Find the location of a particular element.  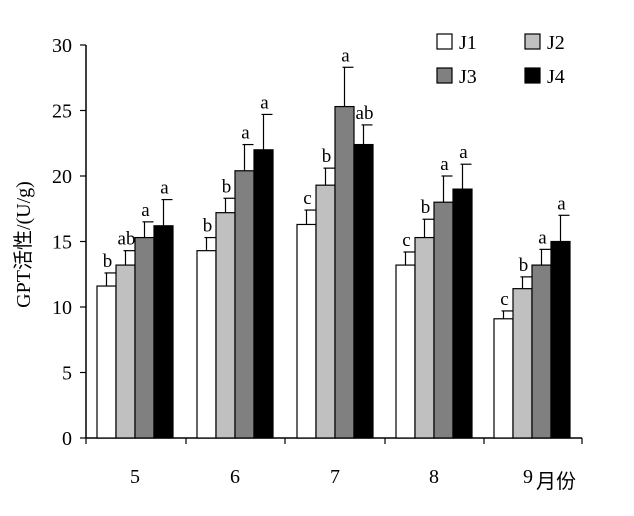

legend: J1 J2 J3 J4 is located at coordinates (500, 60).